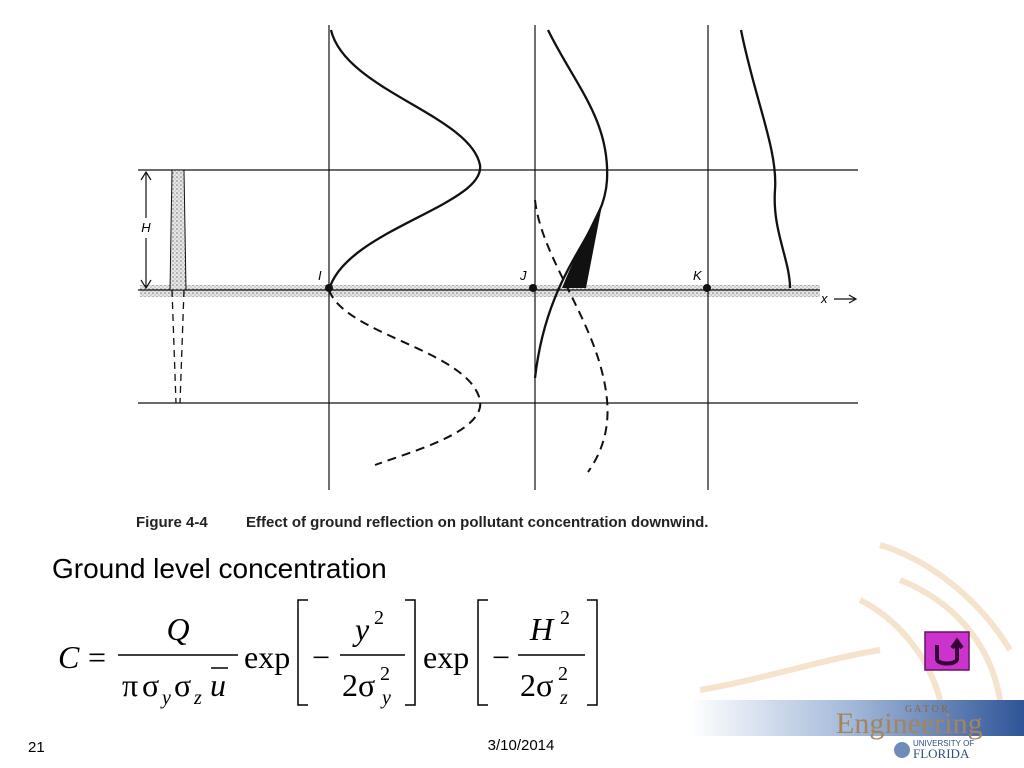 The image size is (1024, 768). What do you see at coordinates (824, 298) in the screenshot?
I see `axis-label: x` at bounding box center [824, 298].